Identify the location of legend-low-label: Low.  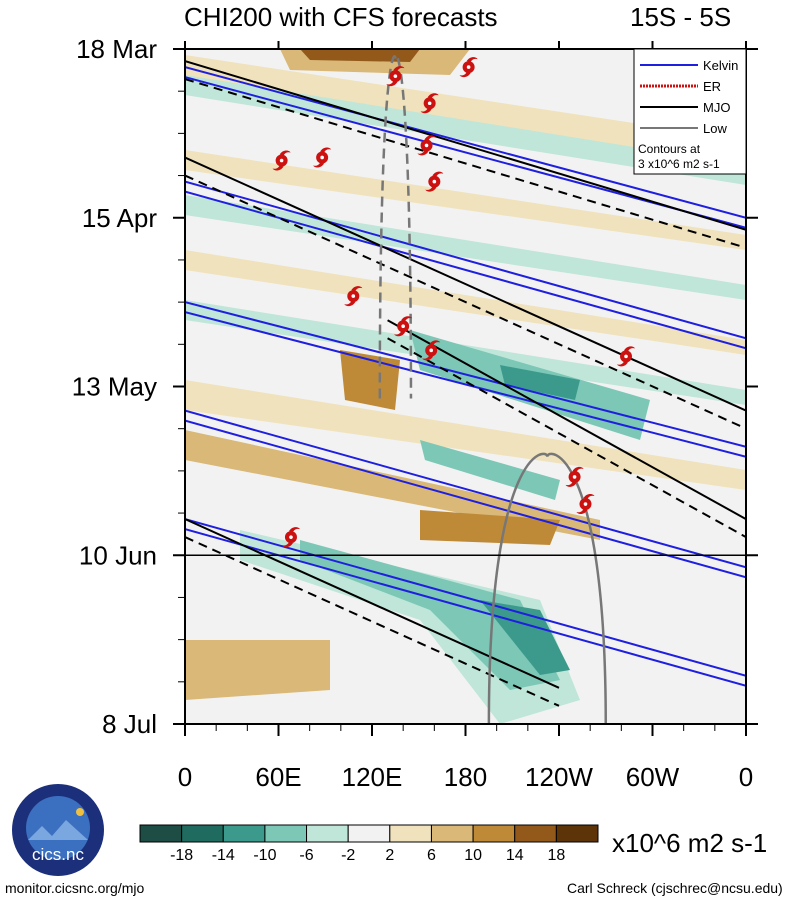
(715, 128).